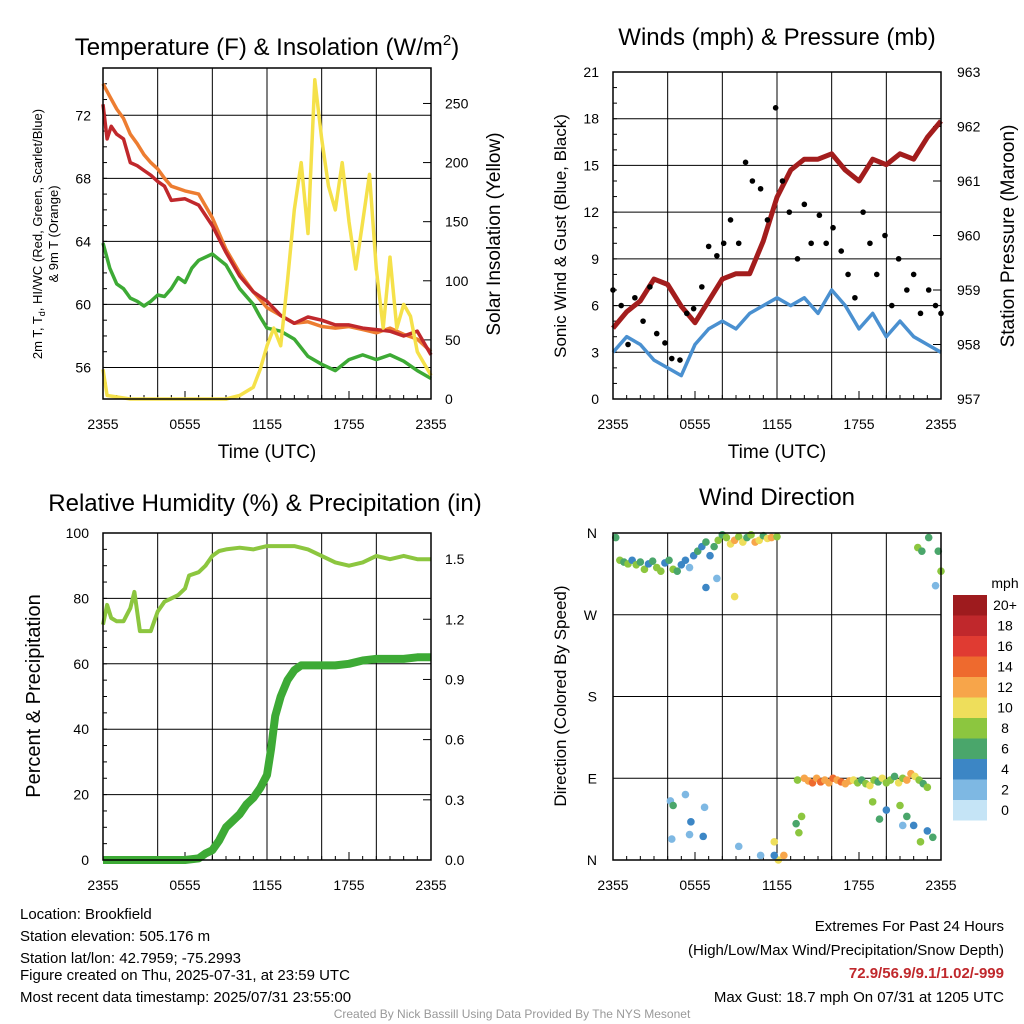 Image resolution: width=1024 pixels, height=1024 pixels. I want to click on wind-y2tick-label: 962, so click(969, 127).